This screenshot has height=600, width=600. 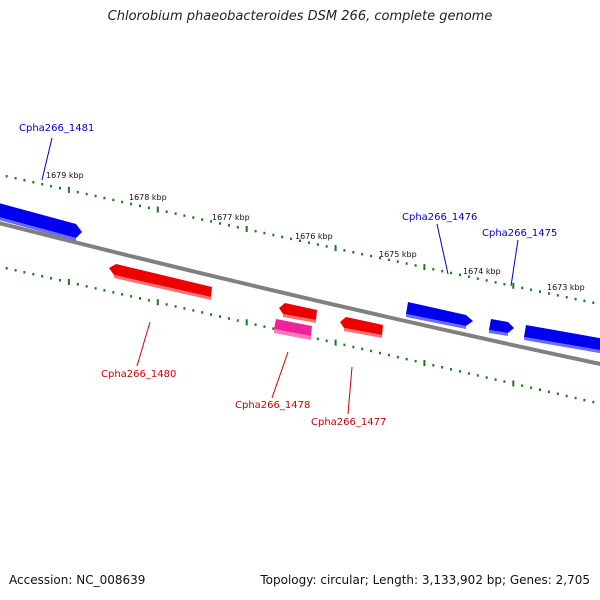 What do you see at coordinates (138, 374) in the screenshot?
I see `gene-label: Cpha266_1480` at bounding box center [138, 374].